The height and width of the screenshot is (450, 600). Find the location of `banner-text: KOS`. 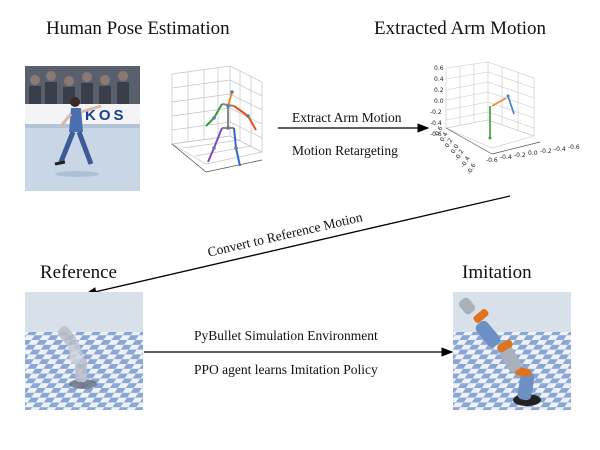

banner-text: KOS is located at coordinates (106, 115).